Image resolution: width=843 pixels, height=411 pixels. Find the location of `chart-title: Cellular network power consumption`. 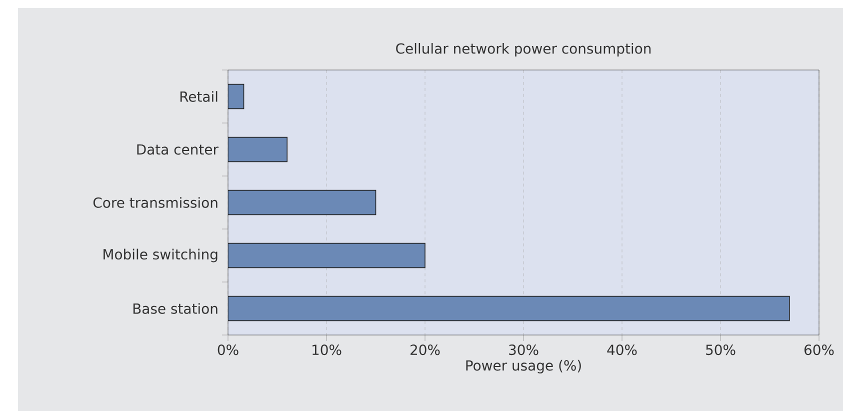

chart-title: Cellular network power consumption is located at coordinates (523, 50).